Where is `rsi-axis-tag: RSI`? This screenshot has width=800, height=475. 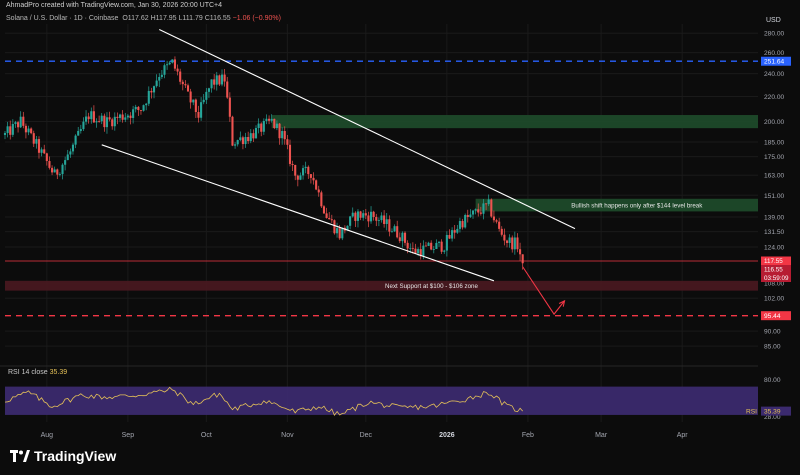
rsi-axis-tag: RSI is located at coordinates (751, 412).